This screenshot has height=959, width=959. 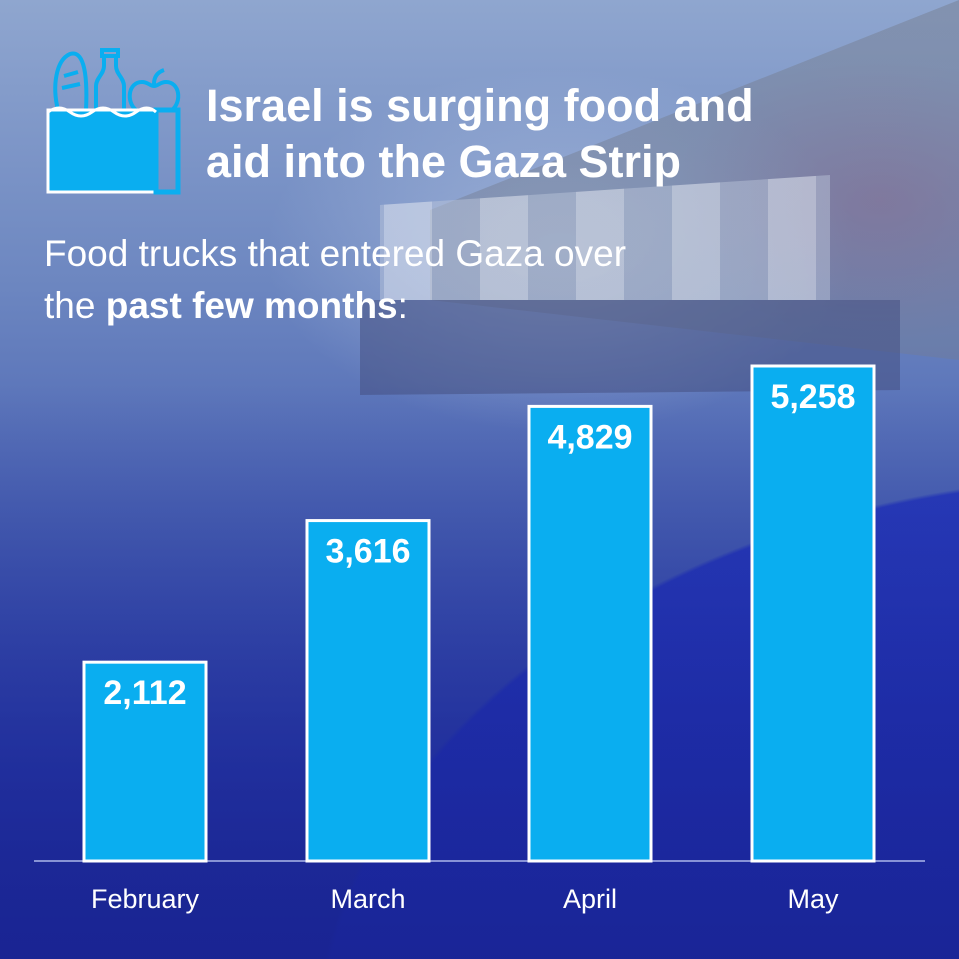 What do you see at coordinates (590, 633) in the screenshot?
I see `bar-april` at bounding box center [590, 633].